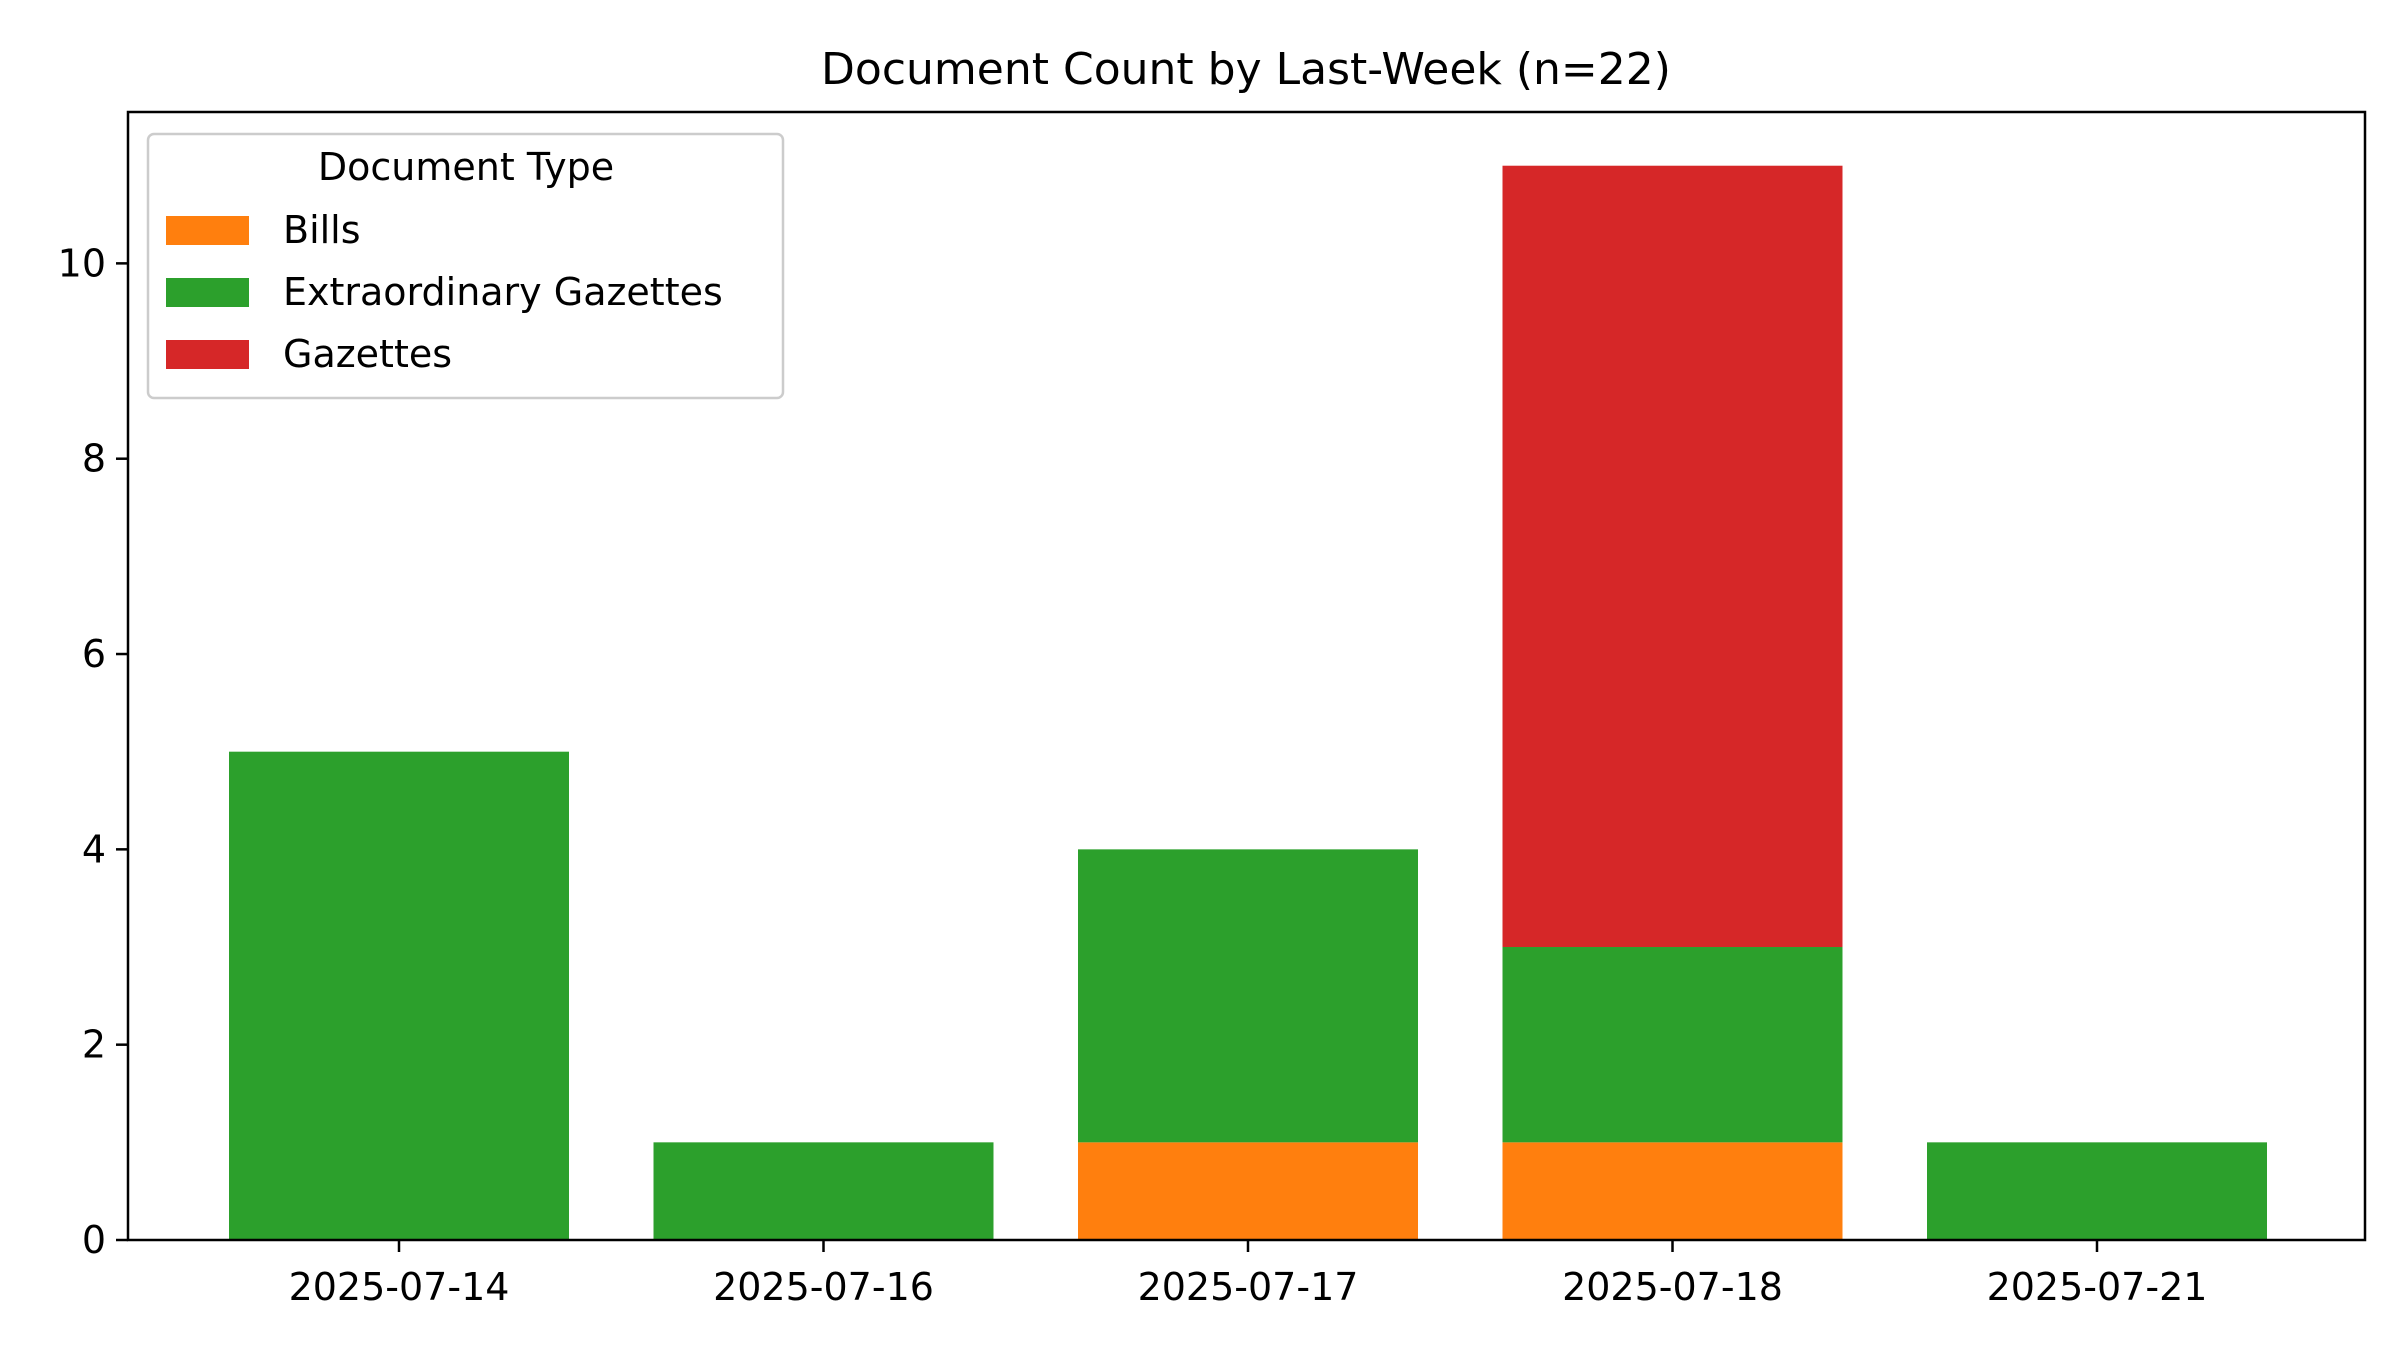  I want to click on x-tick-label: 2025-07-18, so click(1672, 1287).